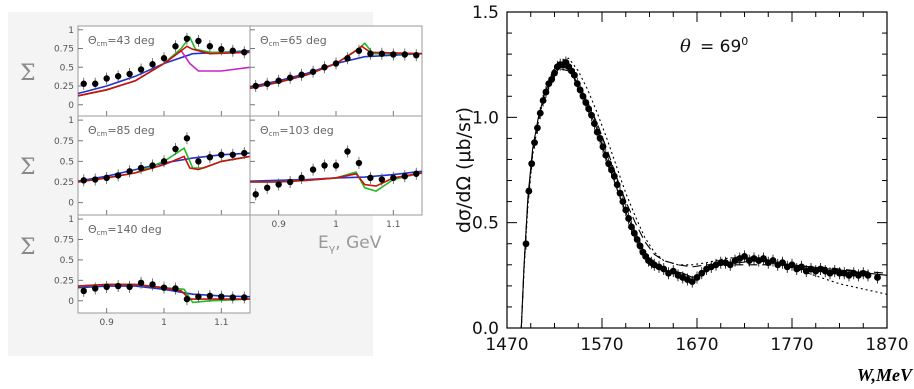  What do you see at coordinates (279, 225) in the screenshot?
I see `x-tick-label: 0.9` at bounding box center [279, 225].